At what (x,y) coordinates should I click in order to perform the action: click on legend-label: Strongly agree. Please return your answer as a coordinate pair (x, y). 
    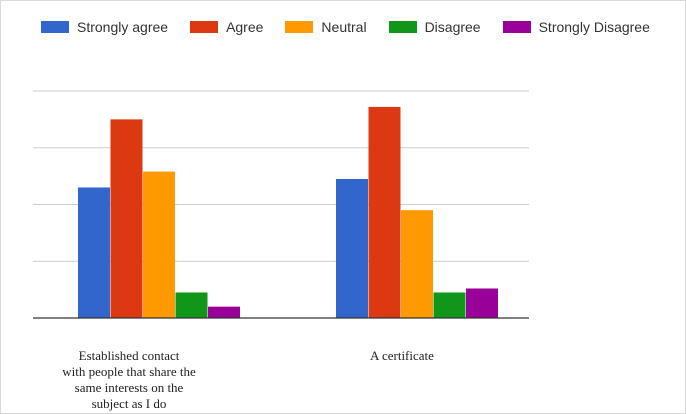
    Looking at the image, I should click on (123, 27).